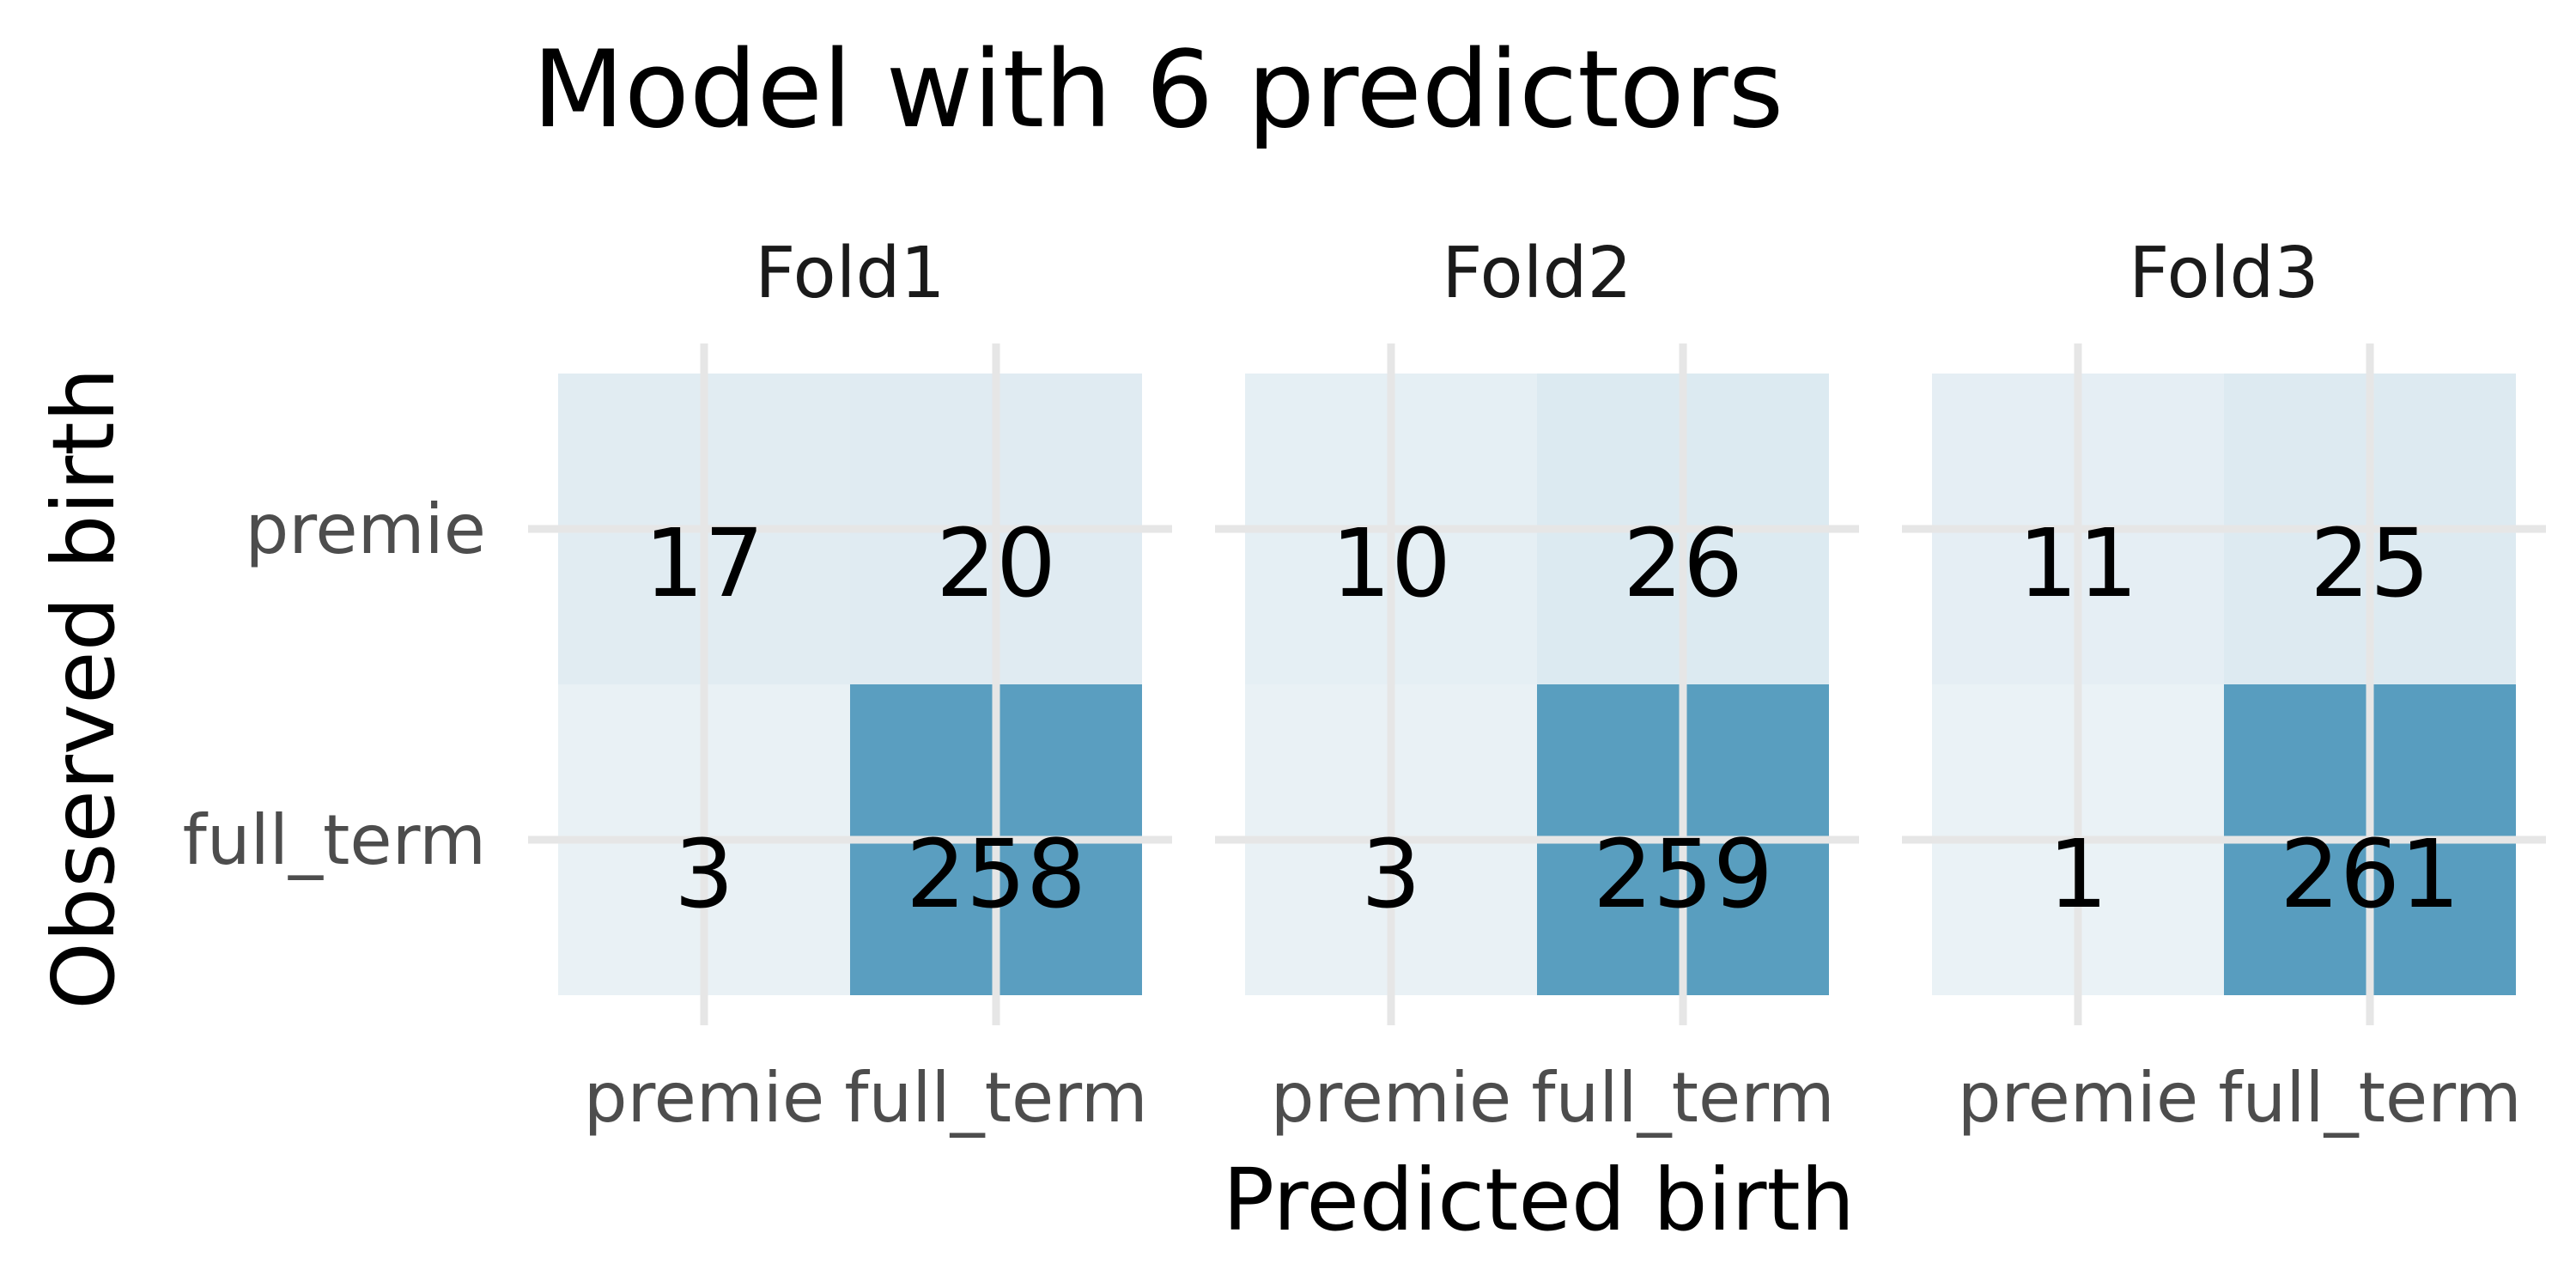 The width and height of the screenshot is (2576, 1288). I want to click on cell-value-label: 20, so click(996, 563).